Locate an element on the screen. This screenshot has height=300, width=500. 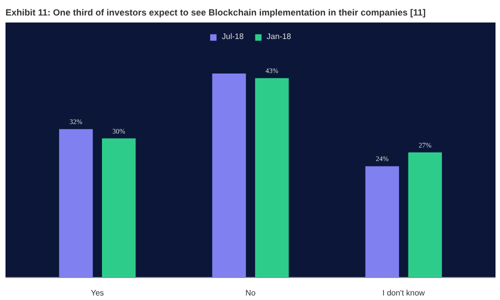
legend-label: Jul-18 is located at coordinates (233, 36).